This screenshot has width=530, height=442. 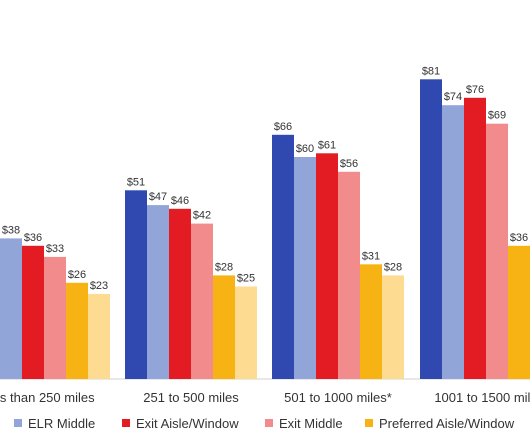 I want to click on category-label: 501 to 1000 miles*, so click(x=338, y=397).